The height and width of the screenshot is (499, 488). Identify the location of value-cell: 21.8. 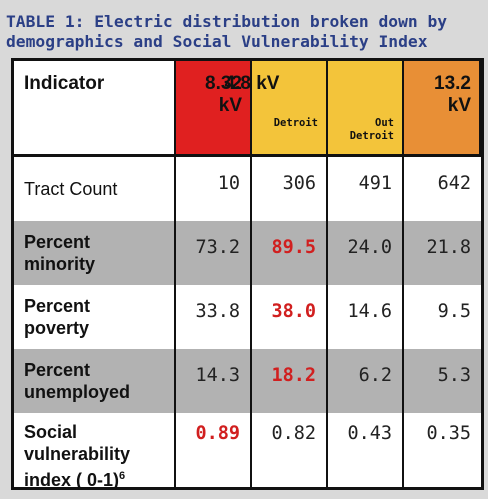
(442, 253).